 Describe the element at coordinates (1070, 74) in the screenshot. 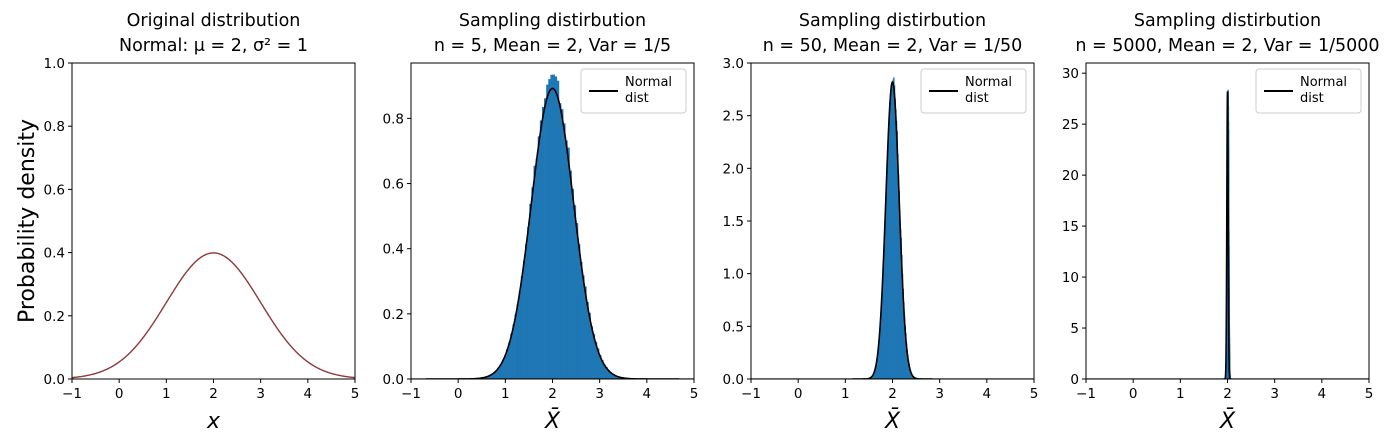

I see `y-tick-label: 30` at that location.